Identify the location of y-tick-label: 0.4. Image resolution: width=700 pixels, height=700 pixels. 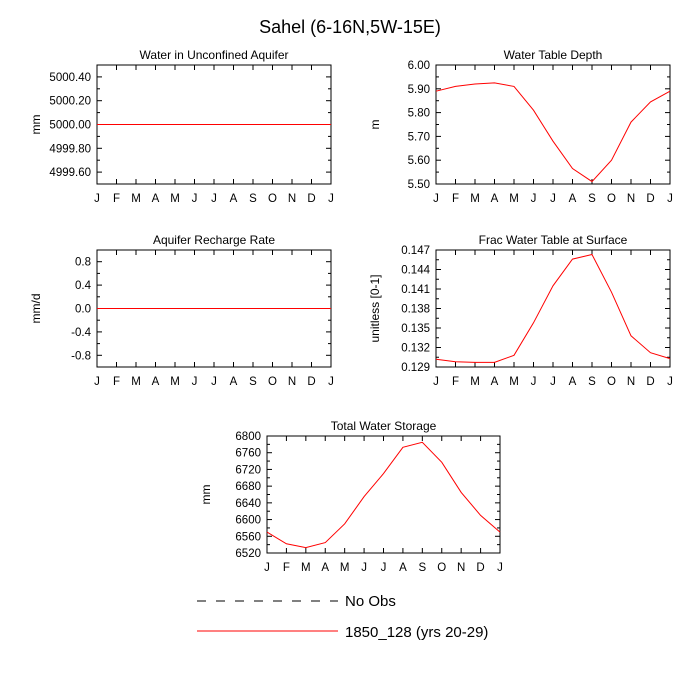
(83, 286).